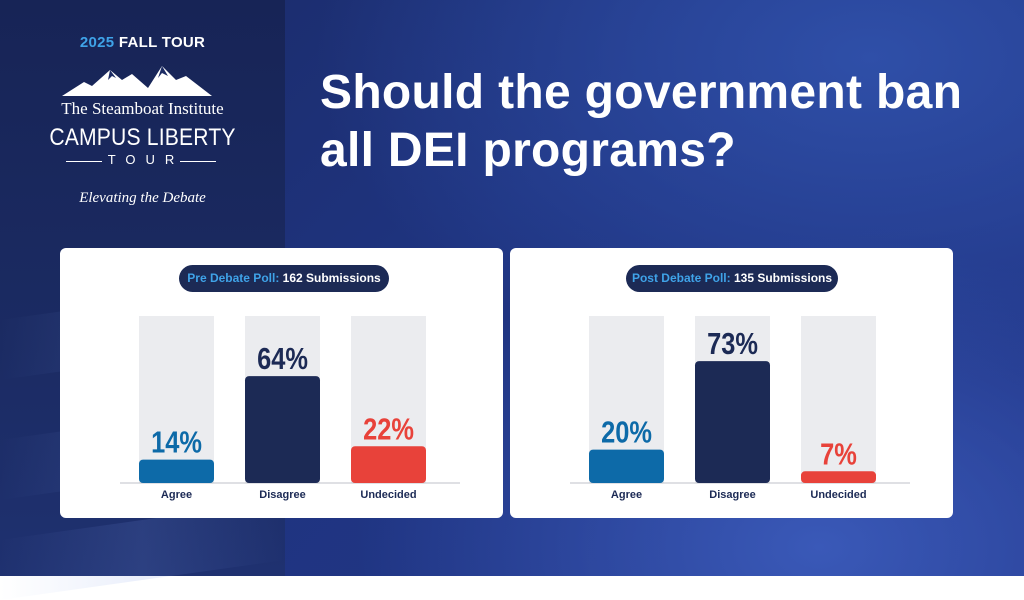 The image size is (1024, 600). What do you see at coordinates (176, 442) in the screenshot?
I see `value-label-agree: 14%` at bounding box center [176, 442].